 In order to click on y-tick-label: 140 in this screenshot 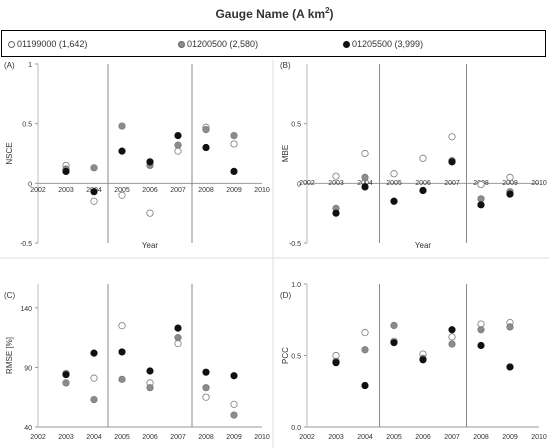, I will do `click(26, 309)`.